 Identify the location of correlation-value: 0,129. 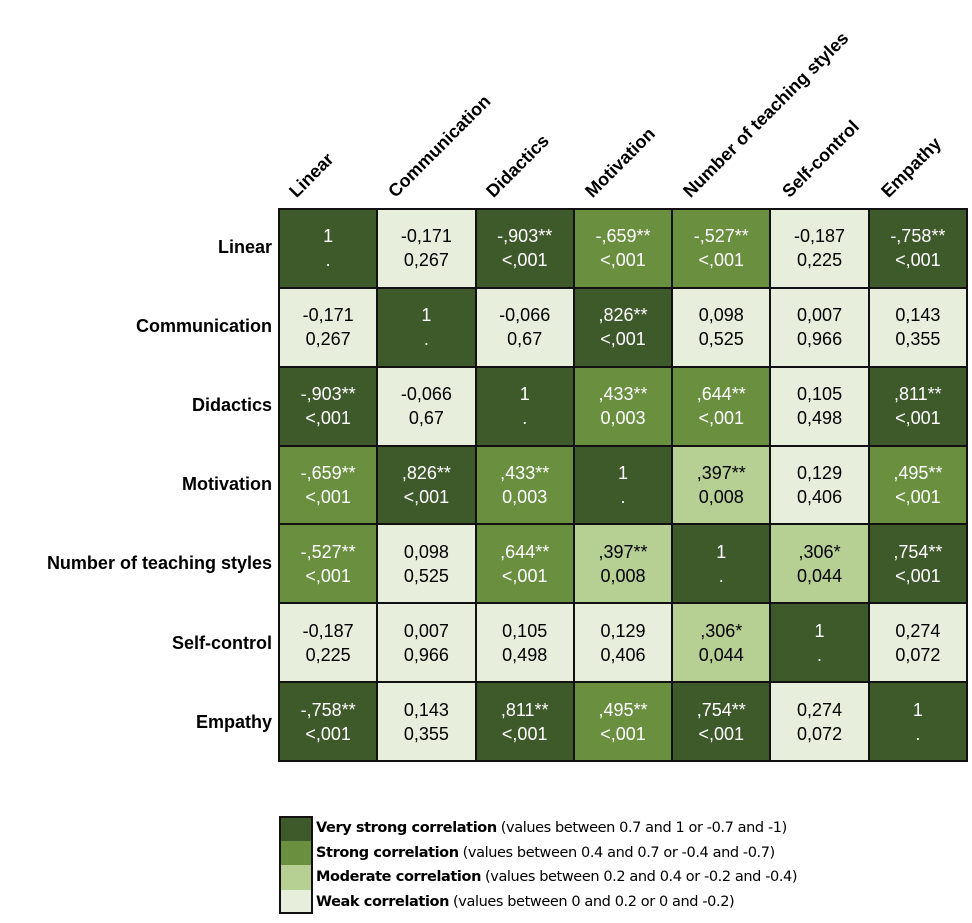
(623, 630).